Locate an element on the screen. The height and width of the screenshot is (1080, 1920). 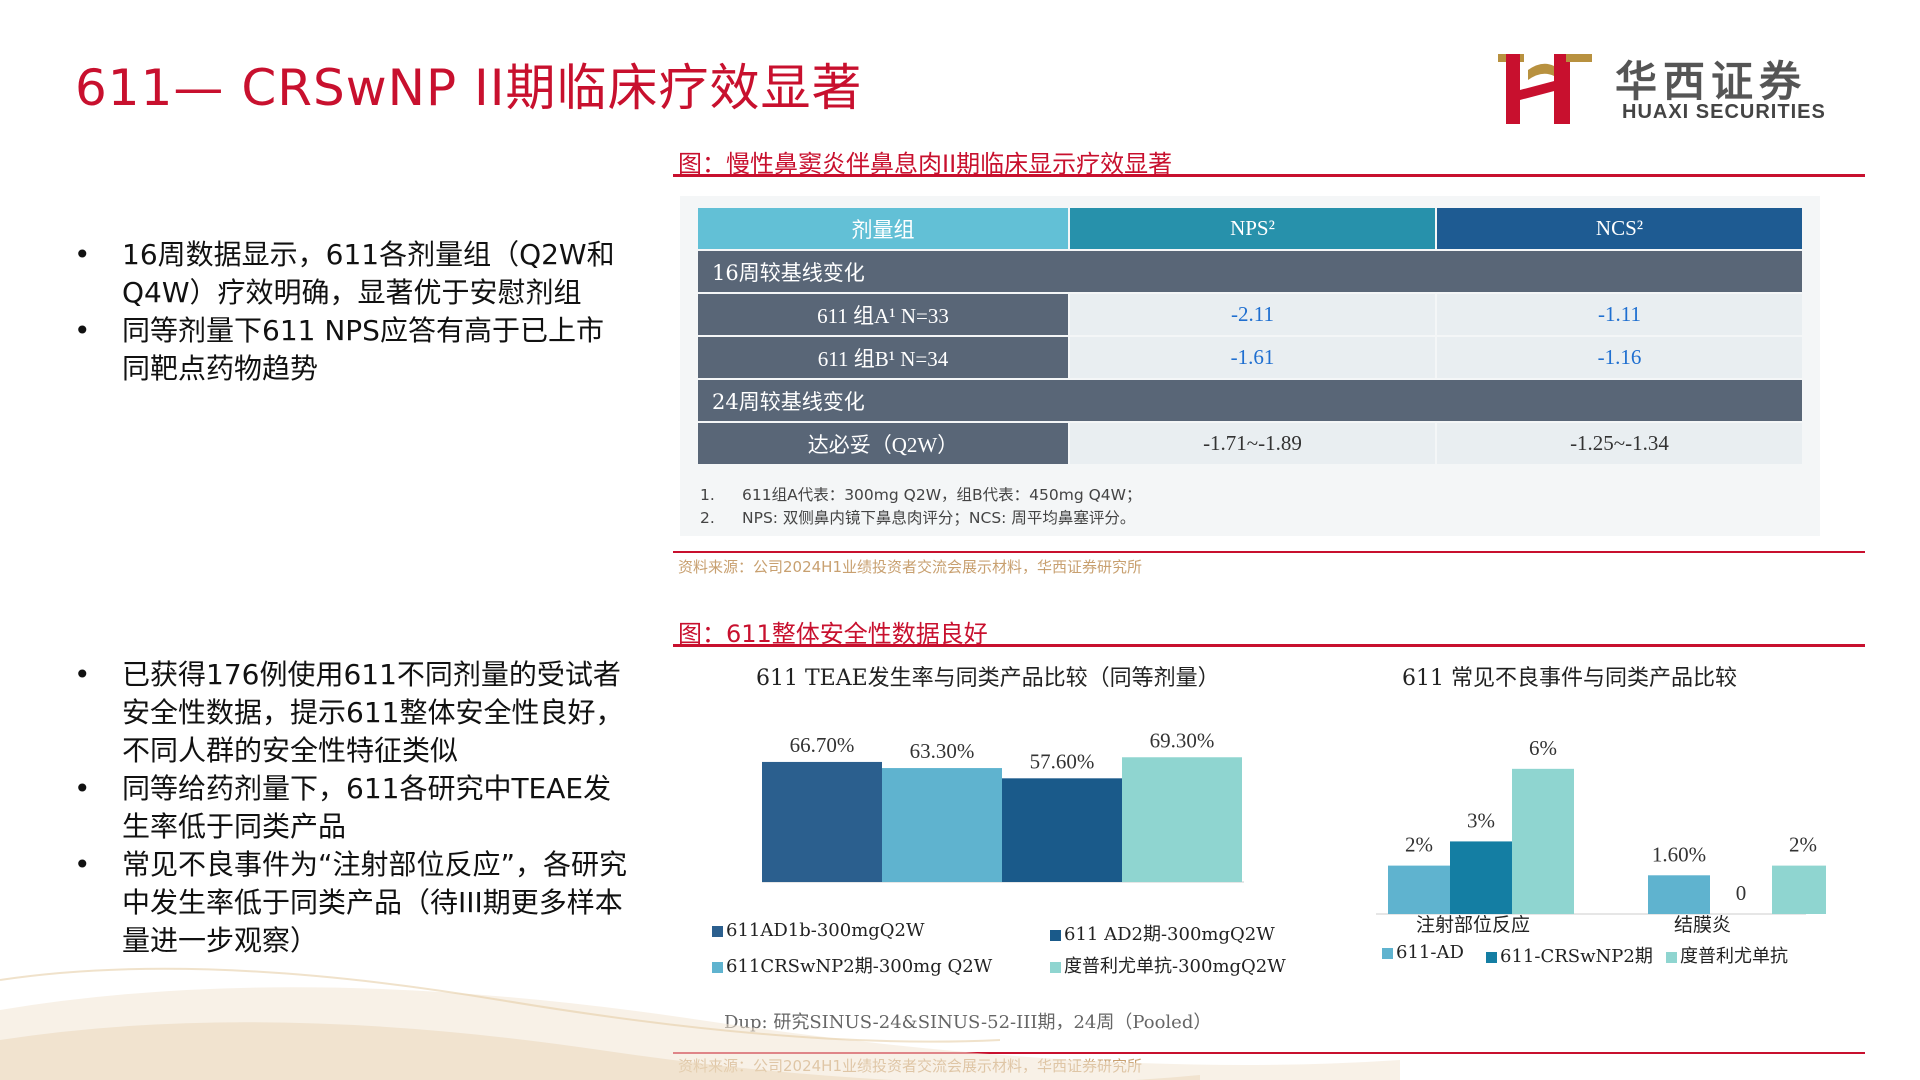
legend-label: 611-AD is located at coordinates (1430, 952).